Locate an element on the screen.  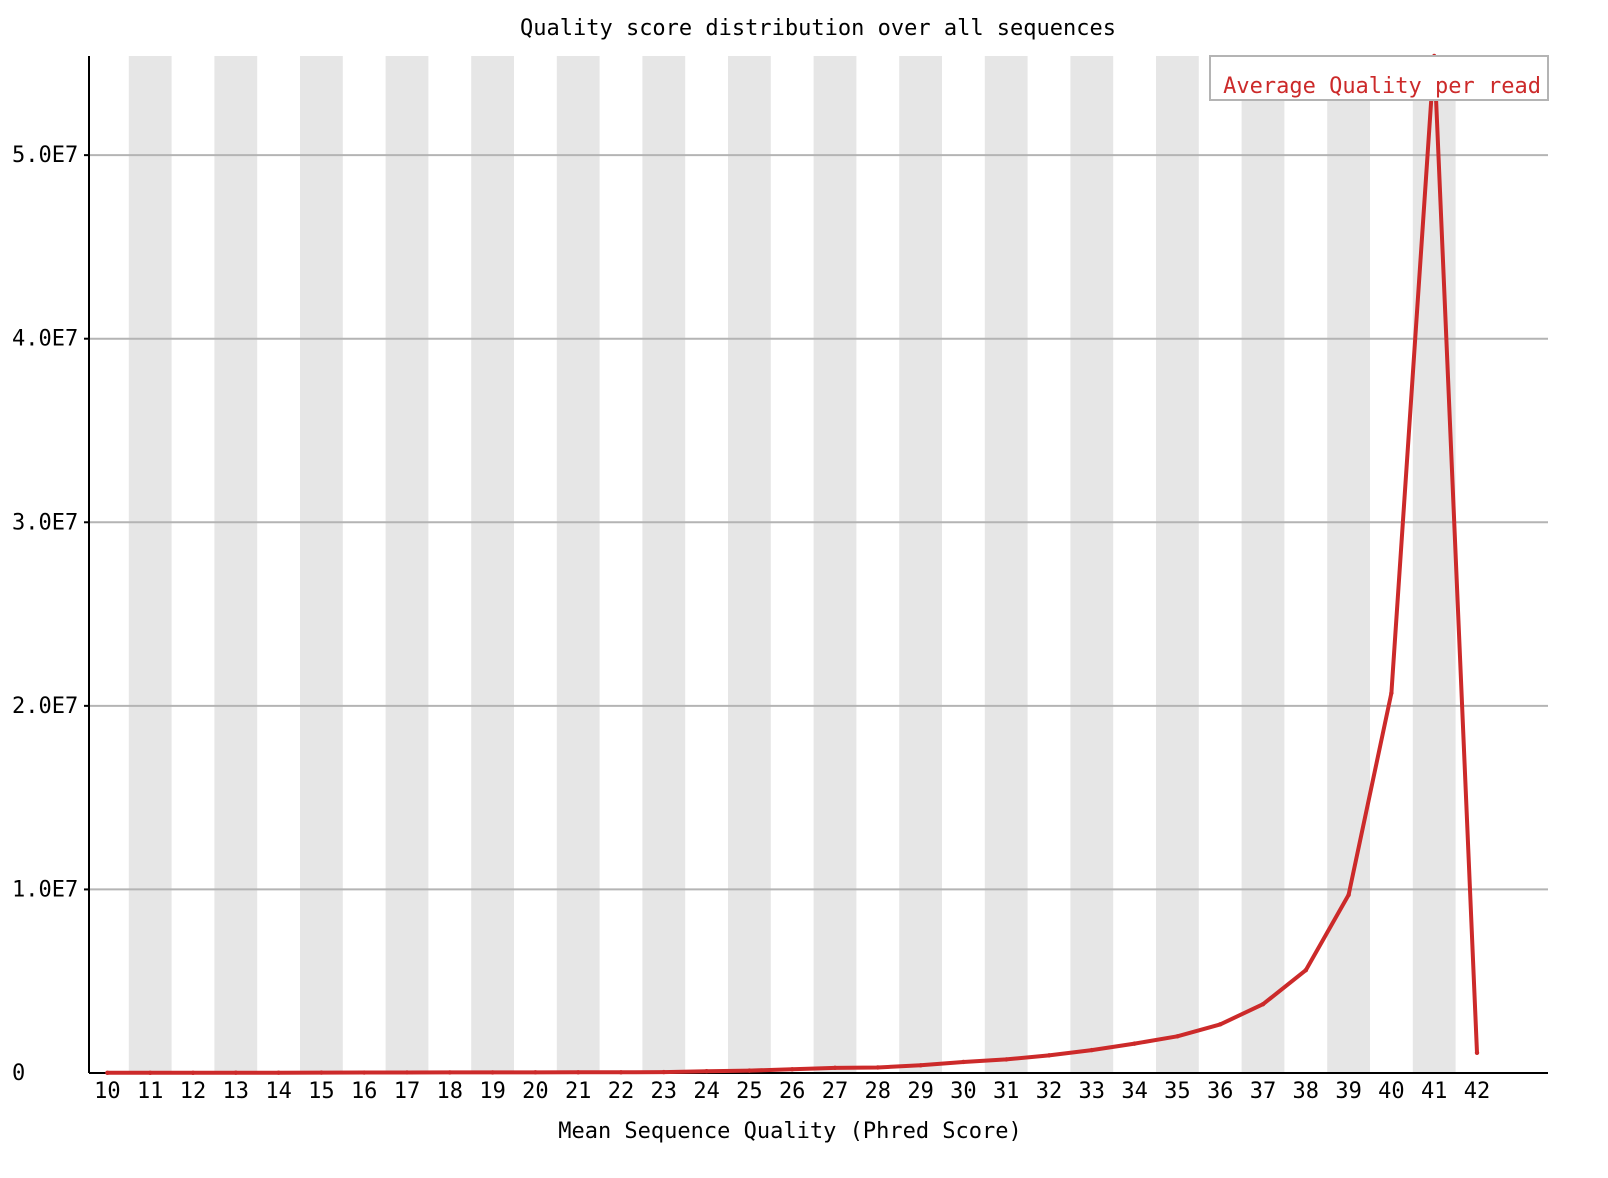
x-tick-label: 25 is located at coordinates (749, 1091).